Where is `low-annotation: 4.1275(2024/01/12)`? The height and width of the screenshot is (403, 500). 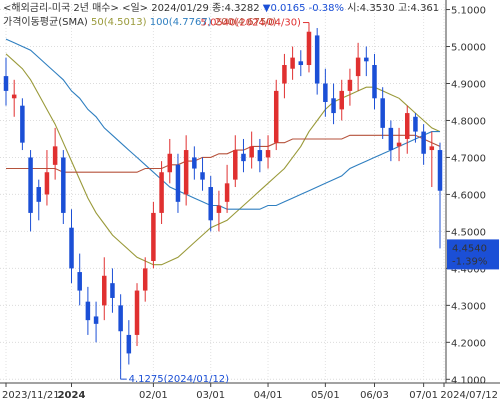
low-annotation: 4.1275(2024/01/12) is located at coordinates (179, 379).